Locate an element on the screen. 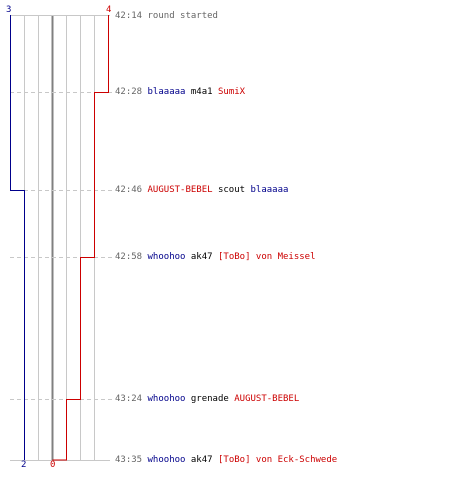 Image resolution: width=450 pixels, height=500 pixels. weapon-name: scout is located at coordinates (231, 190).